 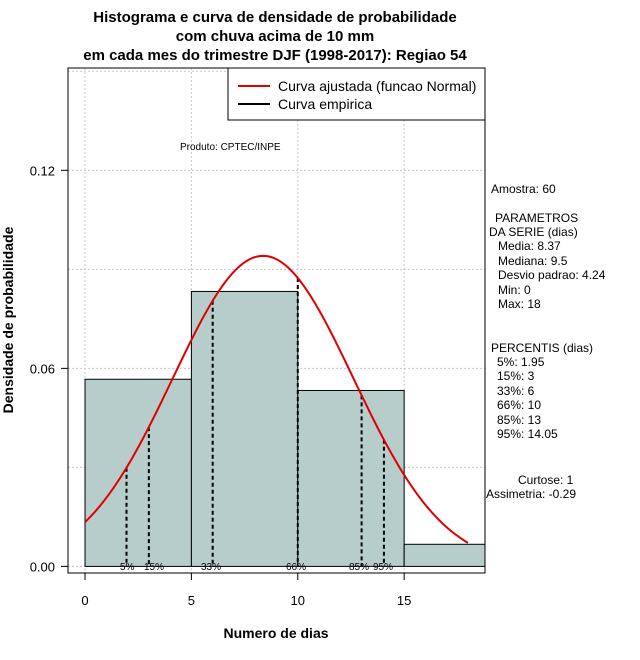 What do you see at coordinates (533, 261) in the screenshot?
I see `stat-mediana: Mediana: 9.5` at bounding box center [533, 261].